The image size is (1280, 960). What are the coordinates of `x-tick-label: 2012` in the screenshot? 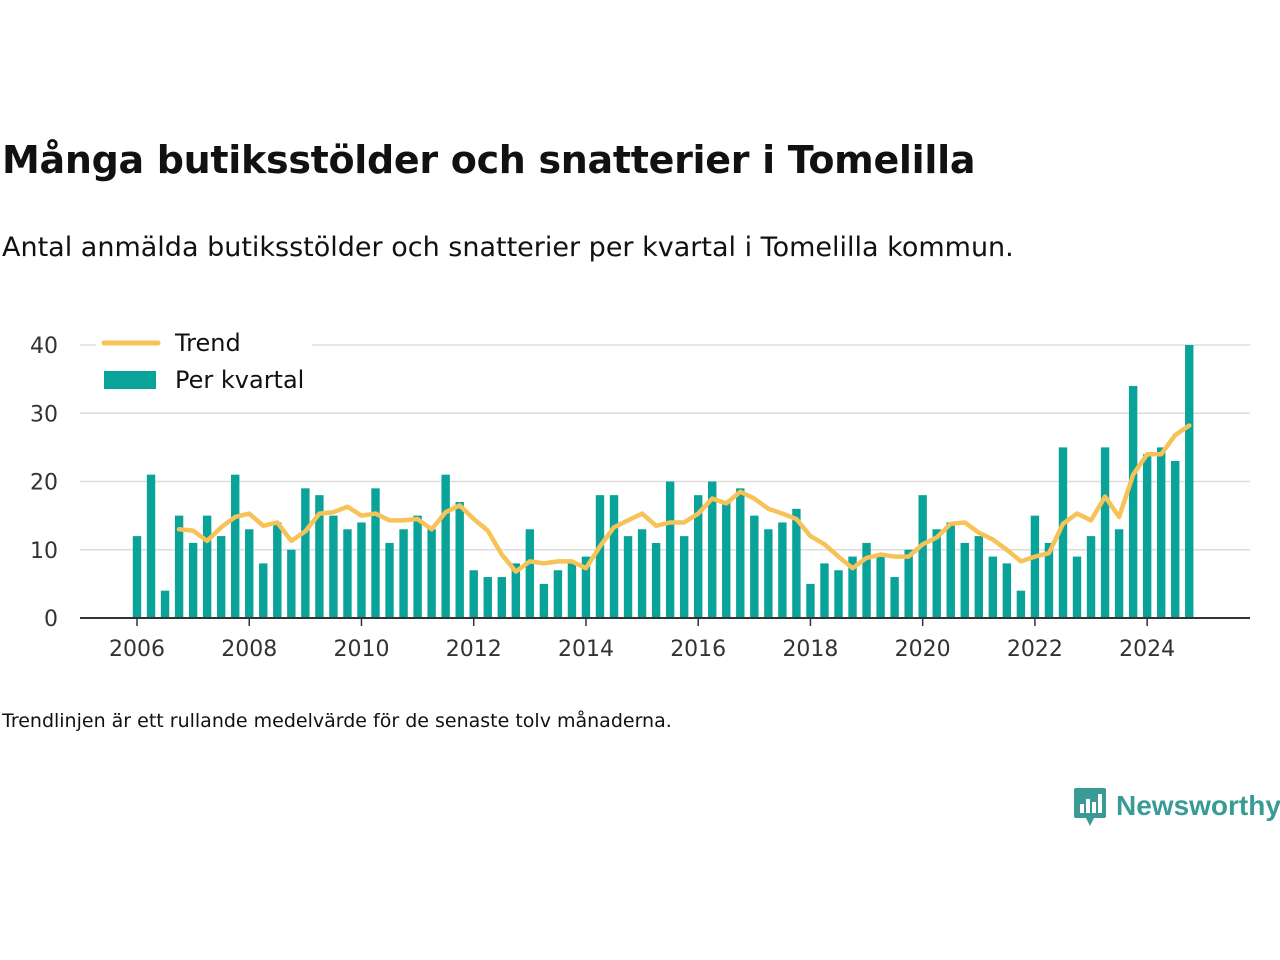 It's located at (474, 649).